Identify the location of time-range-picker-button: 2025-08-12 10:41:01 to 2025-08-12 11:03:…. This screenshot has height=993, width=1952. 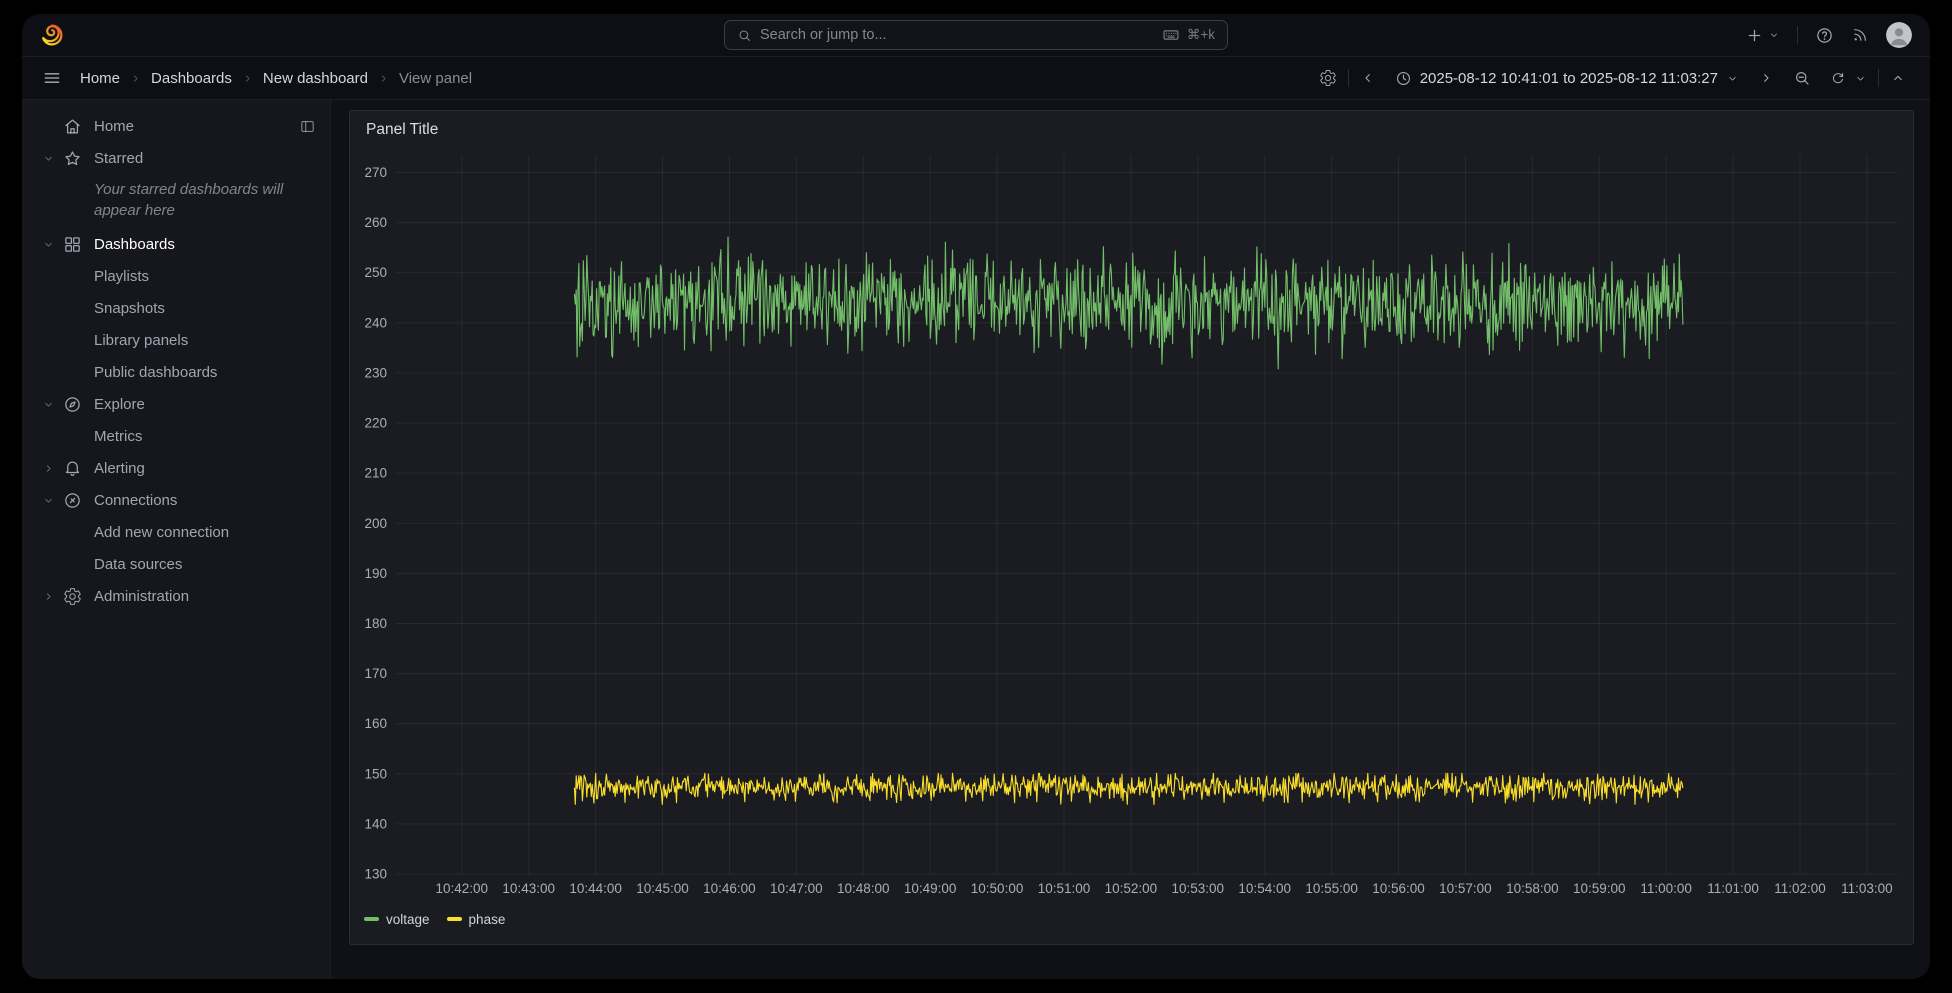
(1567, 78).